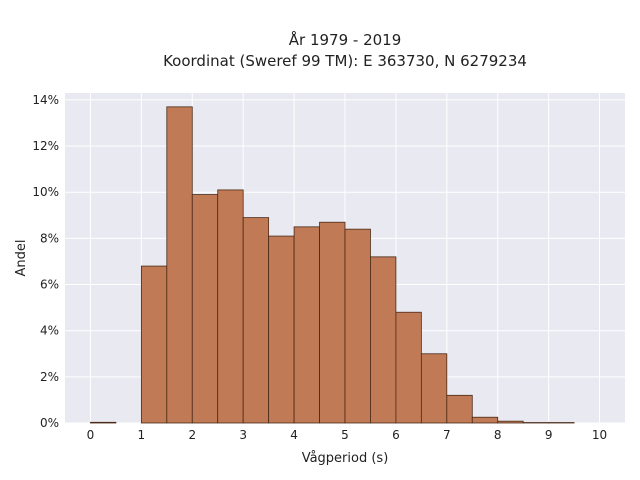 Image resolution: width=640 pixels, height=480 pixels. What do you see at coordinates (345, 39) in the screenshot?
I see `chart-title-line-1: År 1979 - 2019` at bounding box center [345, 39].